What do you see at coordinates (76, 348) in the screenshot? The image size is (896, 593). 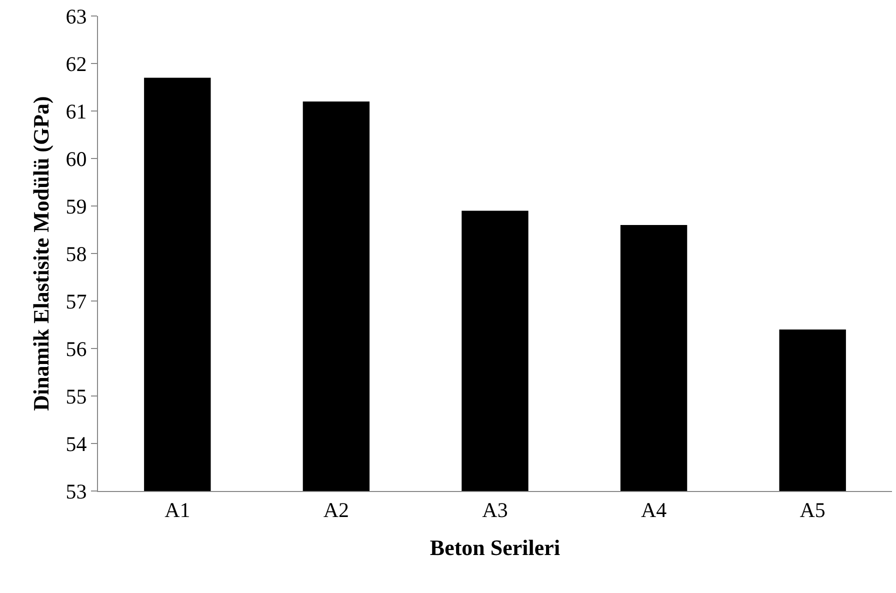 I see `y-tick-label: 56` at bounding box center [76, 348].